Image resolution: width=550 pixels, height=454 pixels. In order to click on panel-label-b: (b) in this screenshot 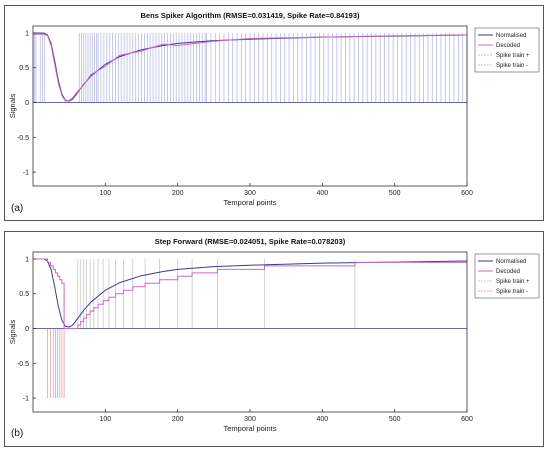, I will do `click(17, 433)`.